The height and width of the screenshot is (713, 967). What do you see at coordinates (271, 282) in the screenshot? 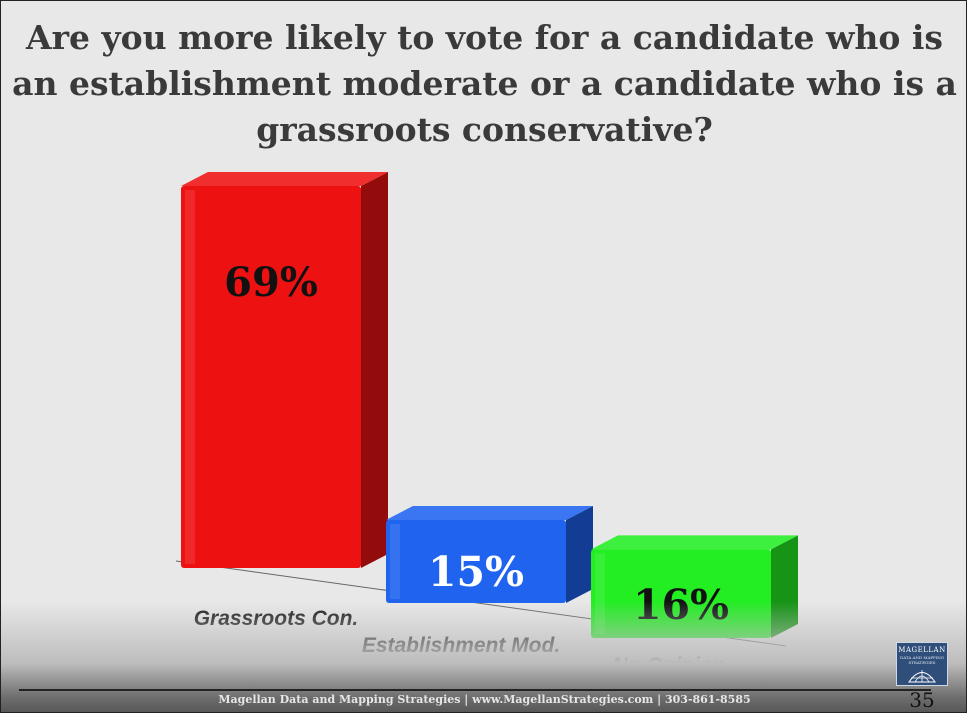
I see `bar-value-label: 69%` at bounding box center [271, 282].